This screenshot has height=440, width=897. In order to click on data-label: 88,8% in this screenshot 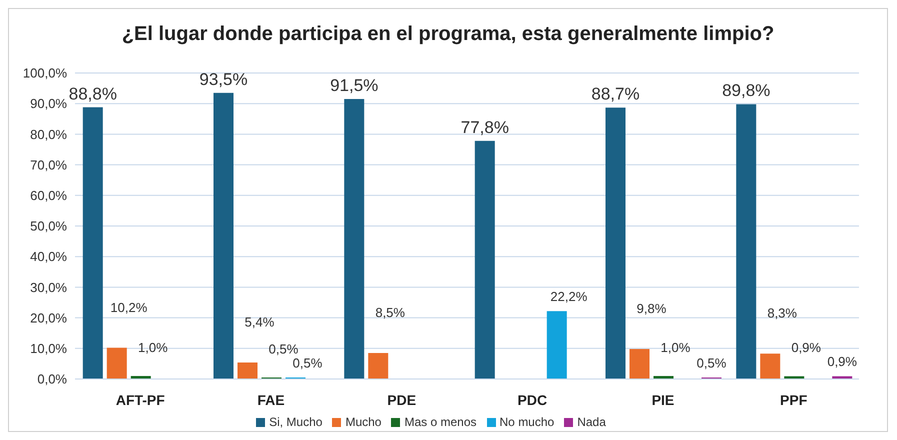, I will do `click(92, 94)`.